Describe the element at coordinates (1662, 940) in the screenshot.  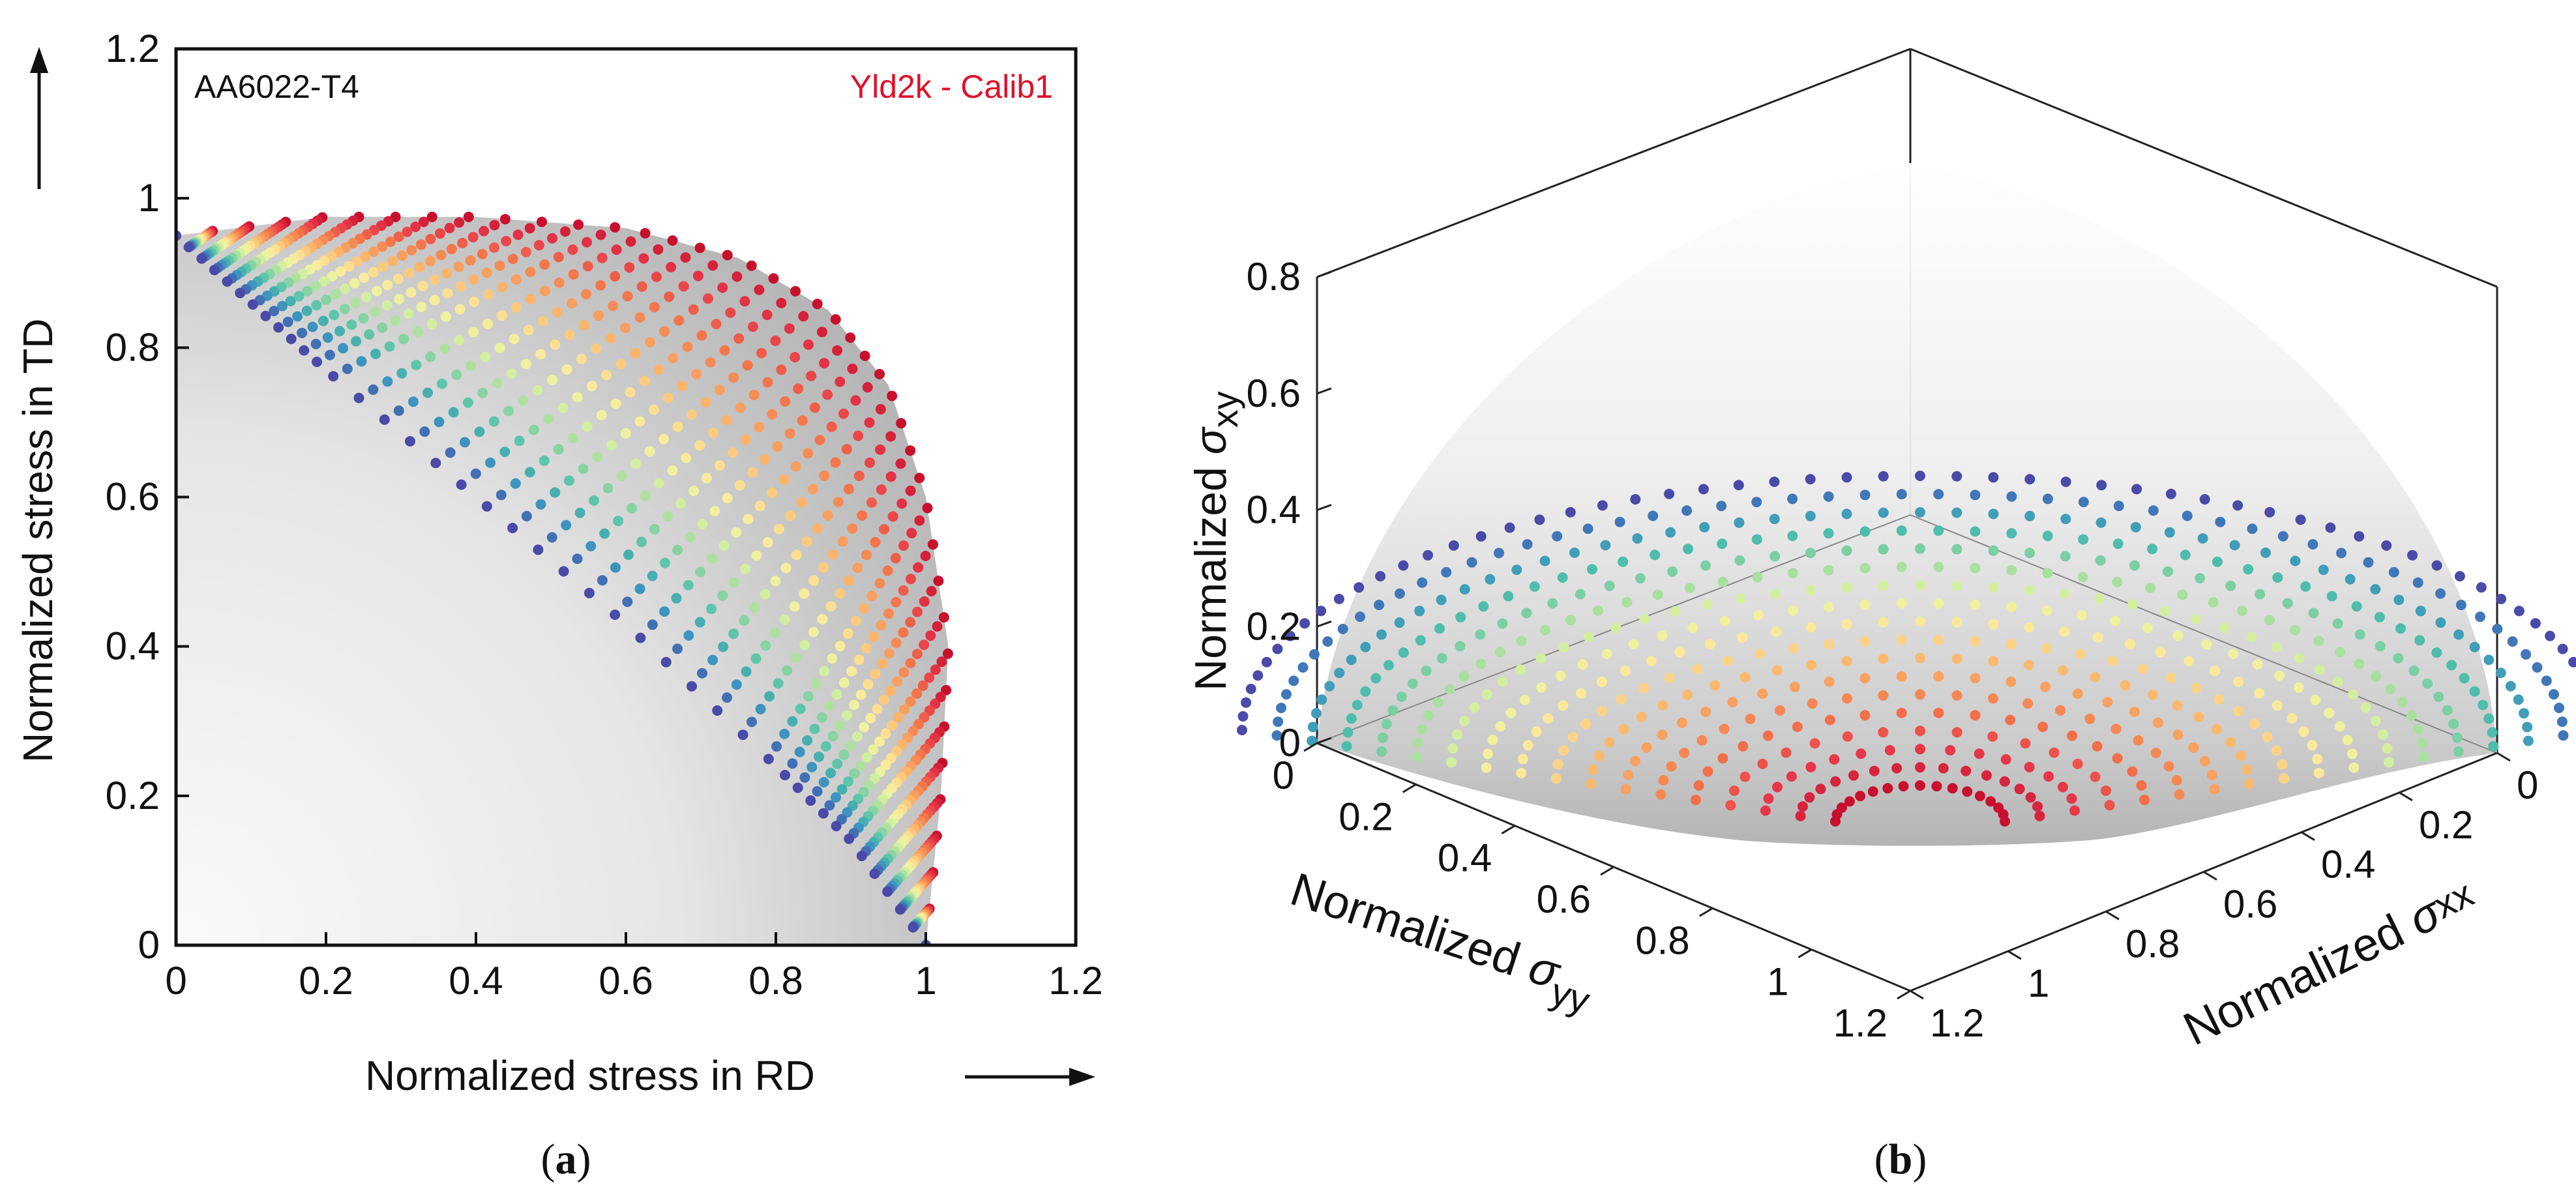
I see `panel-b-y-tick-label: 0.8` at that location.